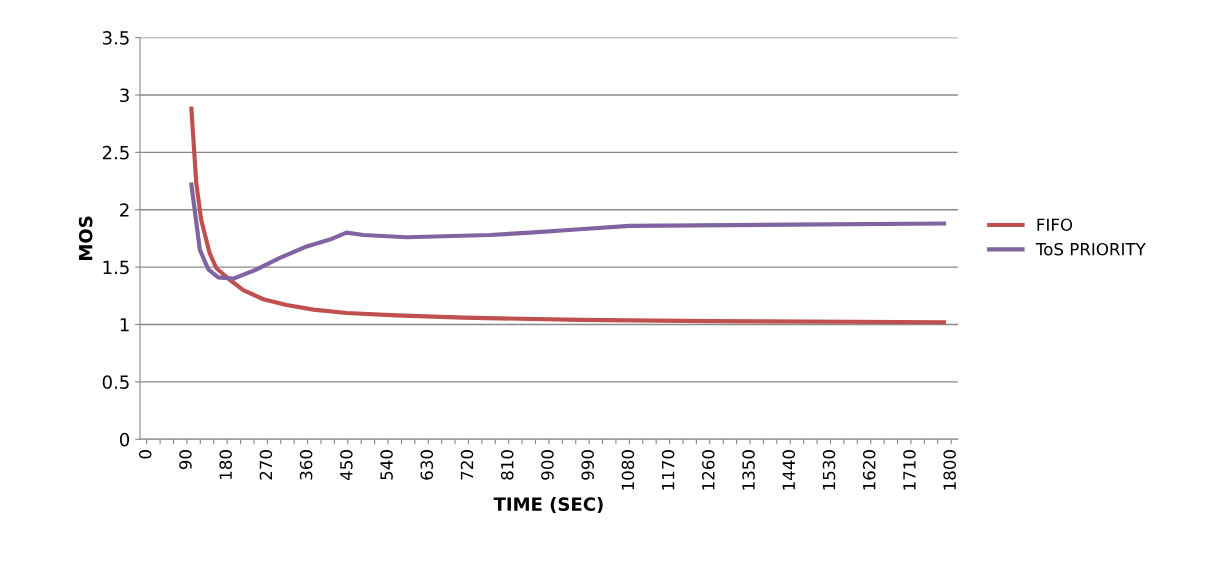 Image resolution: width=1228 pixels, height=578 pixels. I want to click on y-tick-label: 1.5, so click(116, 267).